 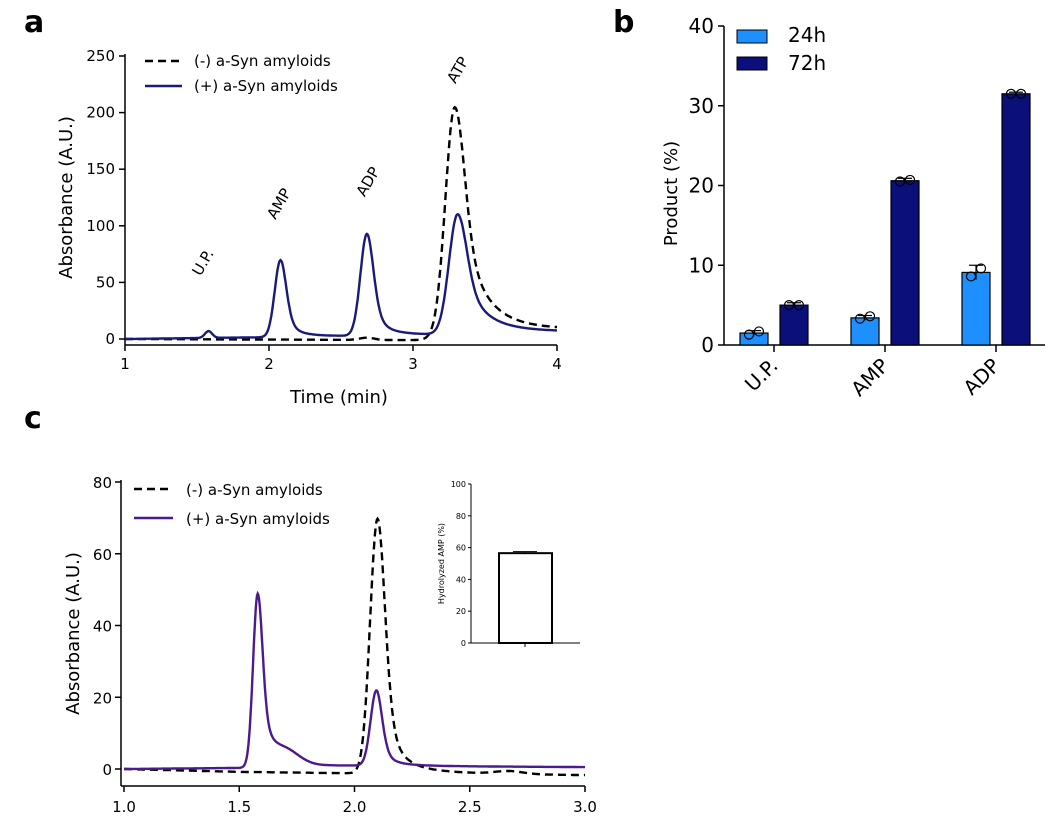 I want to click on x-tick-label: 3, so click(x=413, y=364).